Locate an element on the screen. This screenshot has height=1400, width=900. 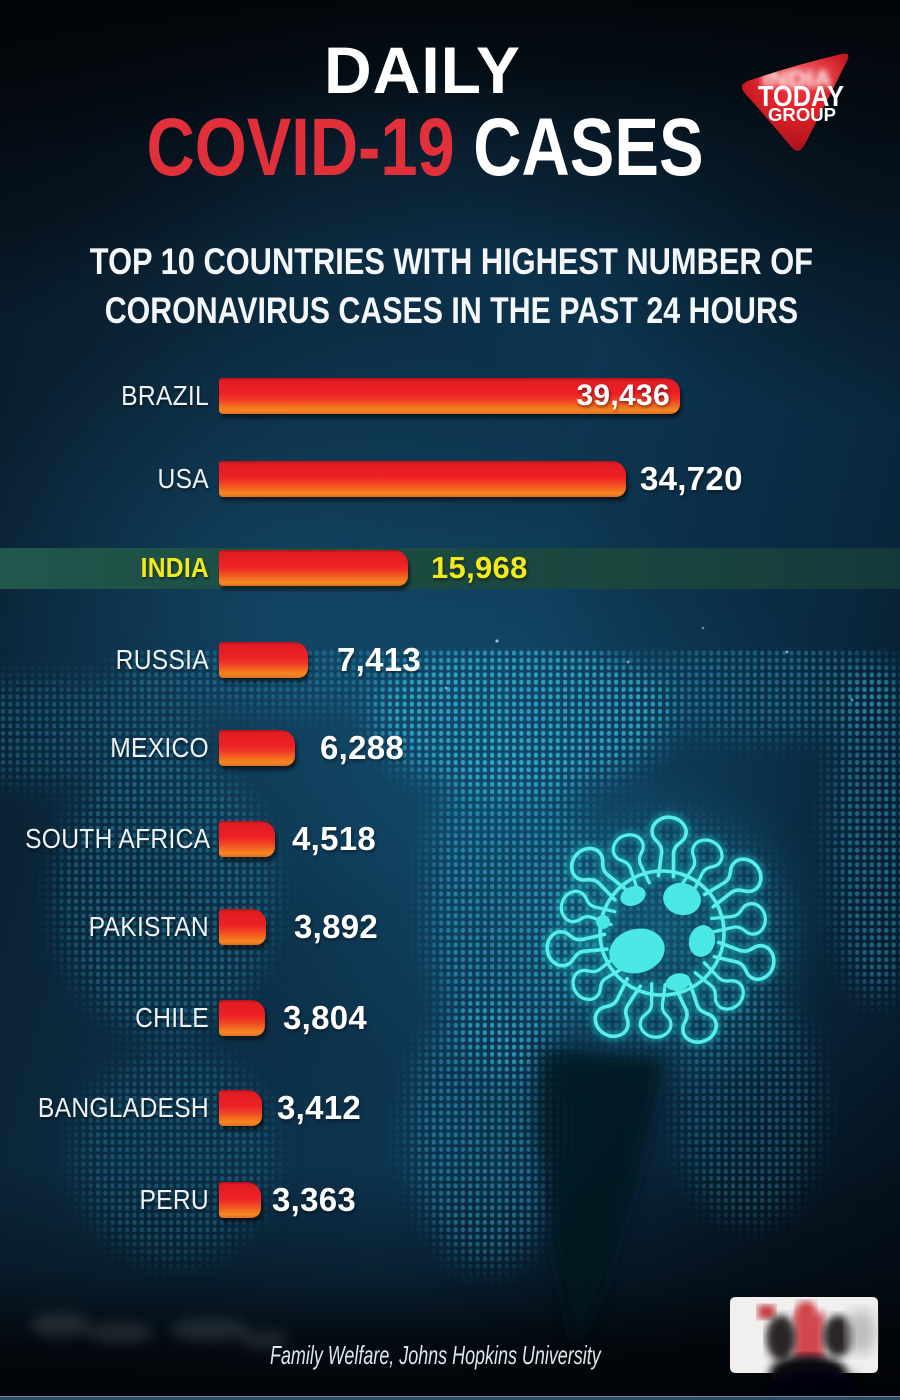
svg-text: GROUP is located at coordinates (802, 114).